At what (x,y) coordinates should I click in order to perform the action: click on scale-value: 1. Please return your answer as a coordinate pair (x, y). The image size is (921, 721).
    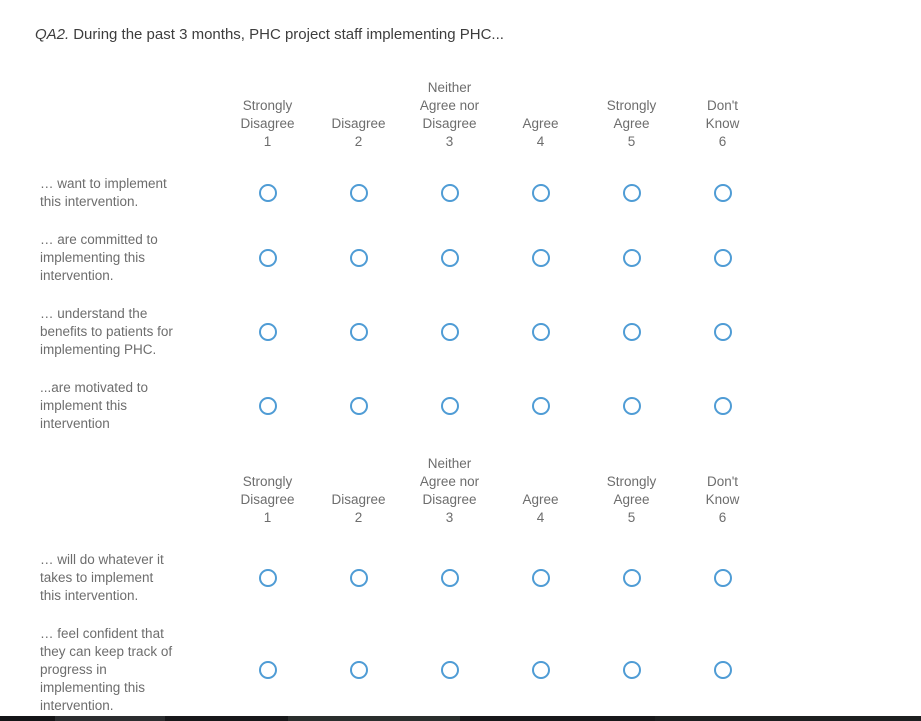
    Looking at the image, I should click on (267, 517).